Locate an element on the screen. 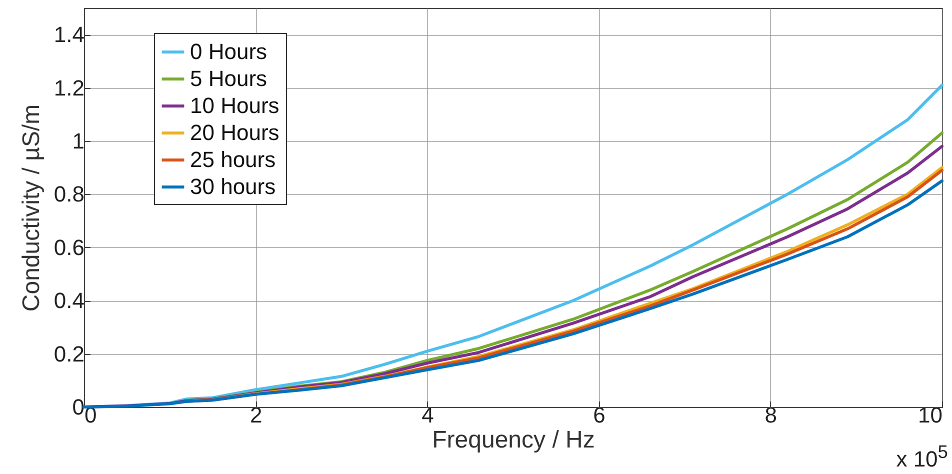 The width and height of the screenshot is (952, 474). y-tick-label: 0.8 is located at coordinates (69, 194).